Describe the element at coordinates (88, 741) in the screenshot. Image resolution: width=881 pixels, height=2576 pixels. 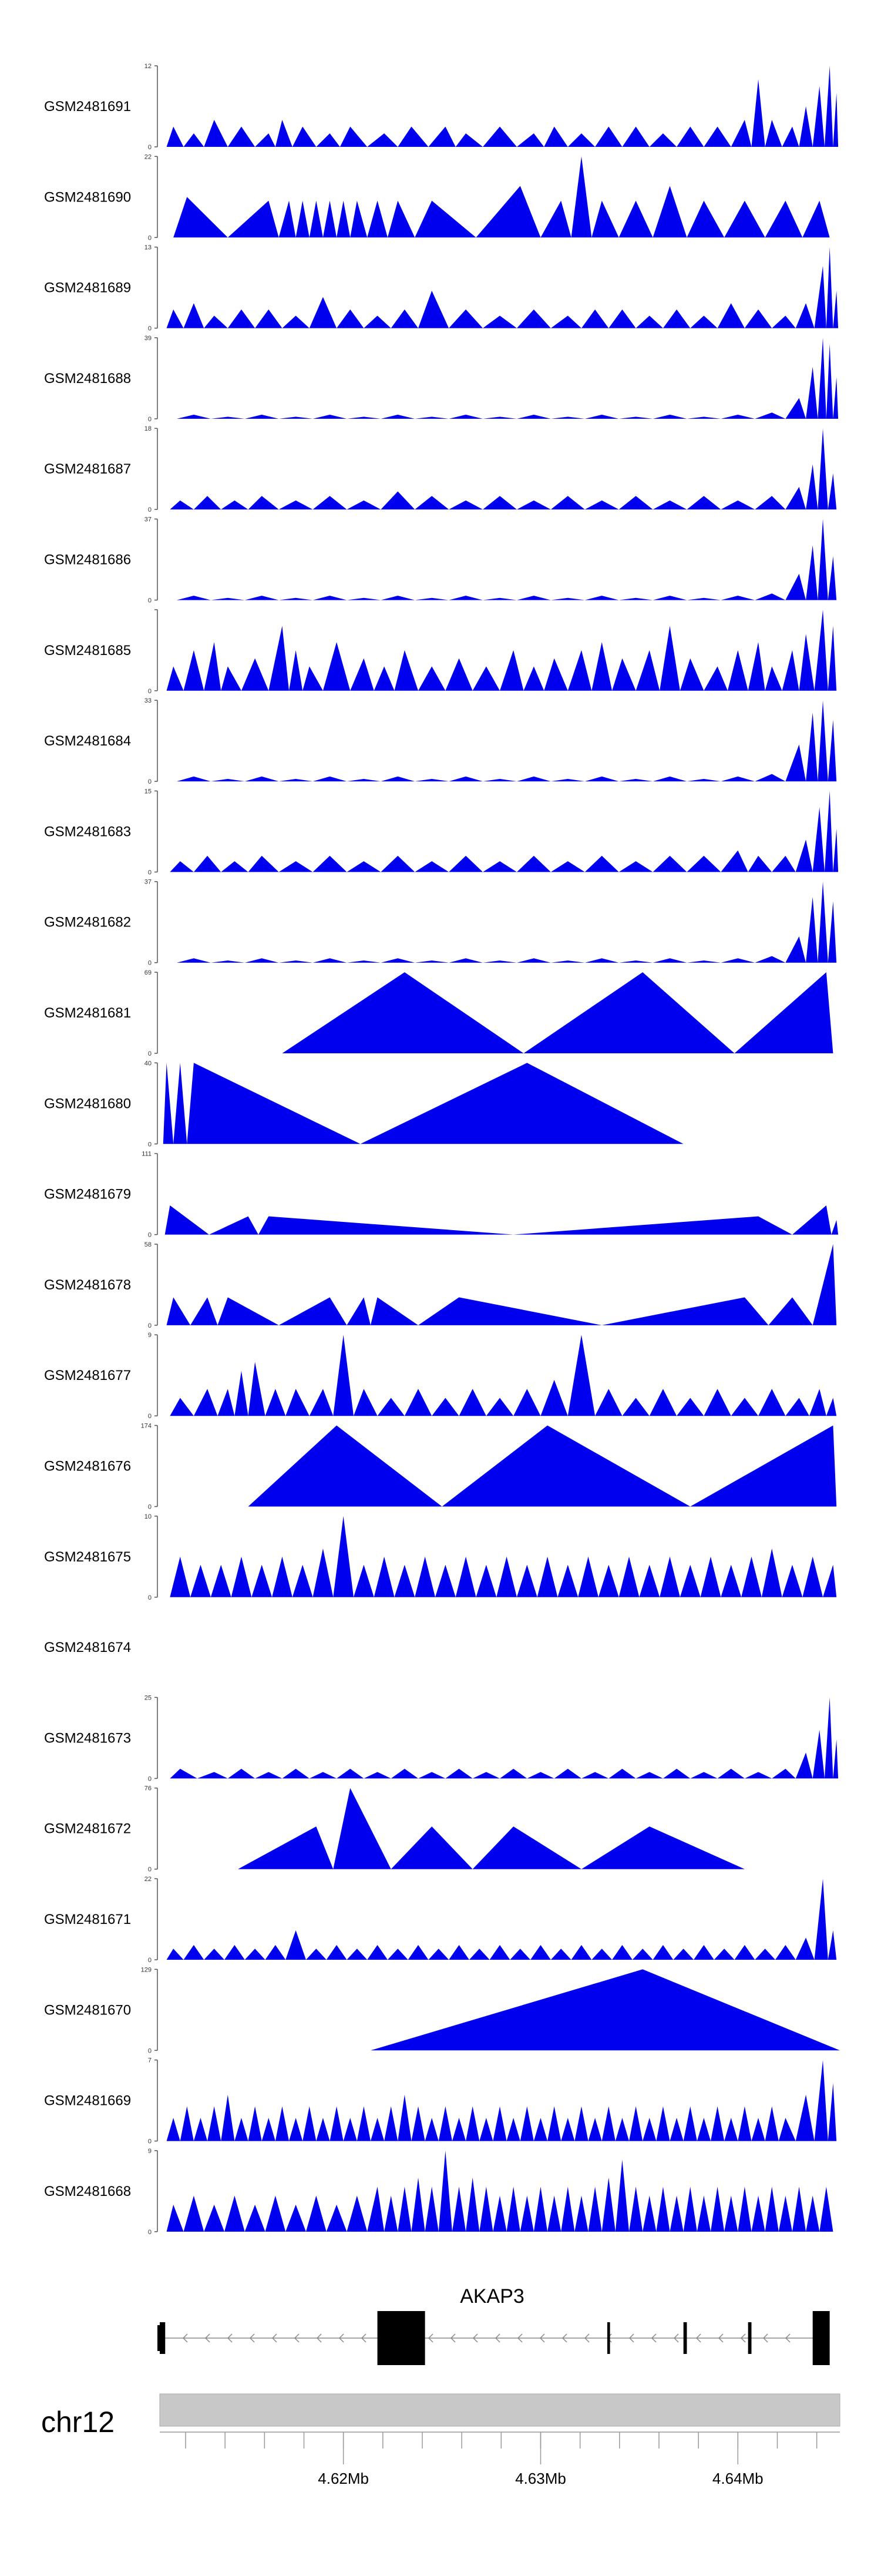
I see `track-label: GSM2481684` at that location.